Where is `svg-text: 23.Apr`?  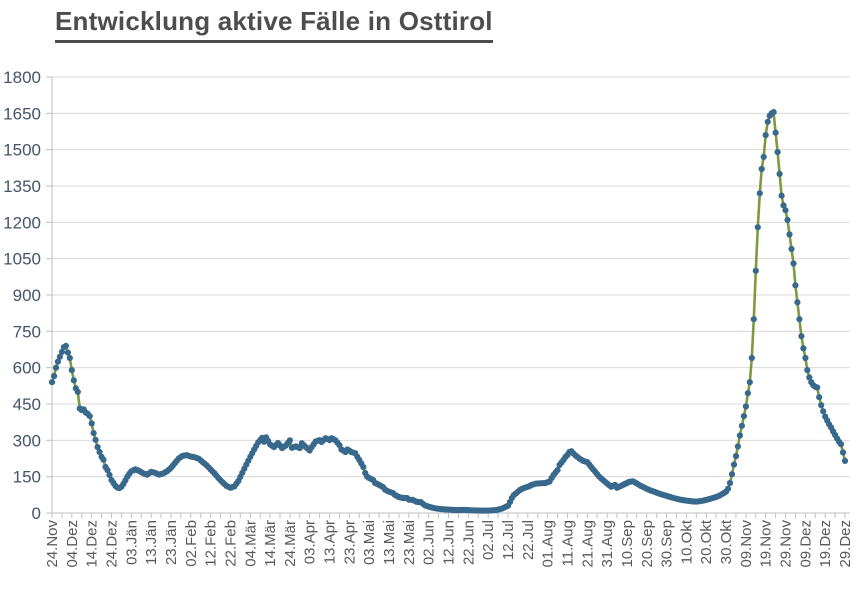 svg-text: 23.Apr is located at coordinates (349, 542).